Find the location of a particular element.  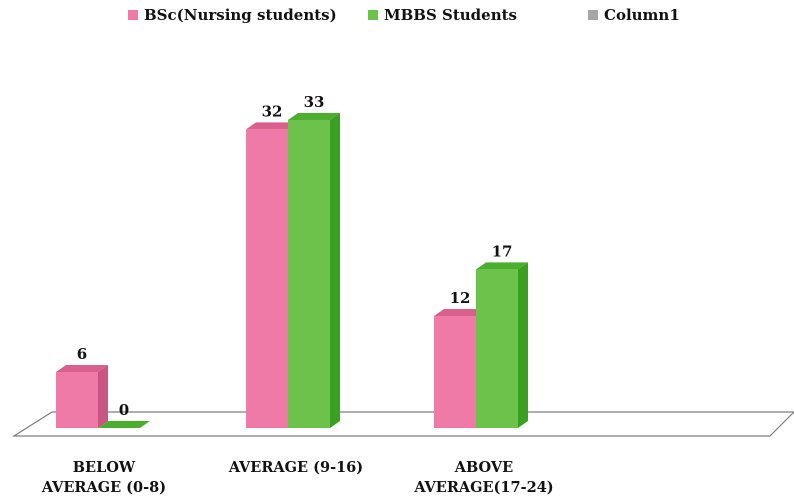

category-label-1-line-1: BELOW is located at coordinates (104, 467).